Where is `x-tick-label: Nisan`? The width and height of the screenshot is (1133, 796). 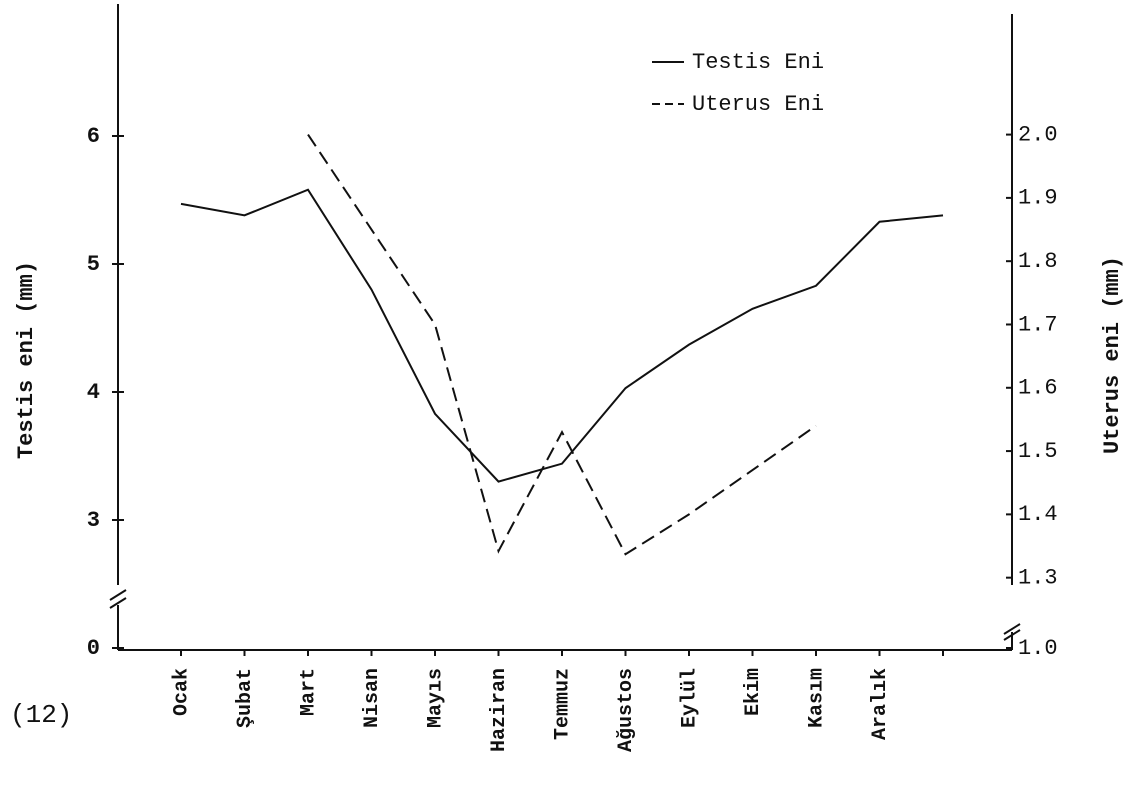 x-tick-label: Nisan is located at coordinates (372, 698).